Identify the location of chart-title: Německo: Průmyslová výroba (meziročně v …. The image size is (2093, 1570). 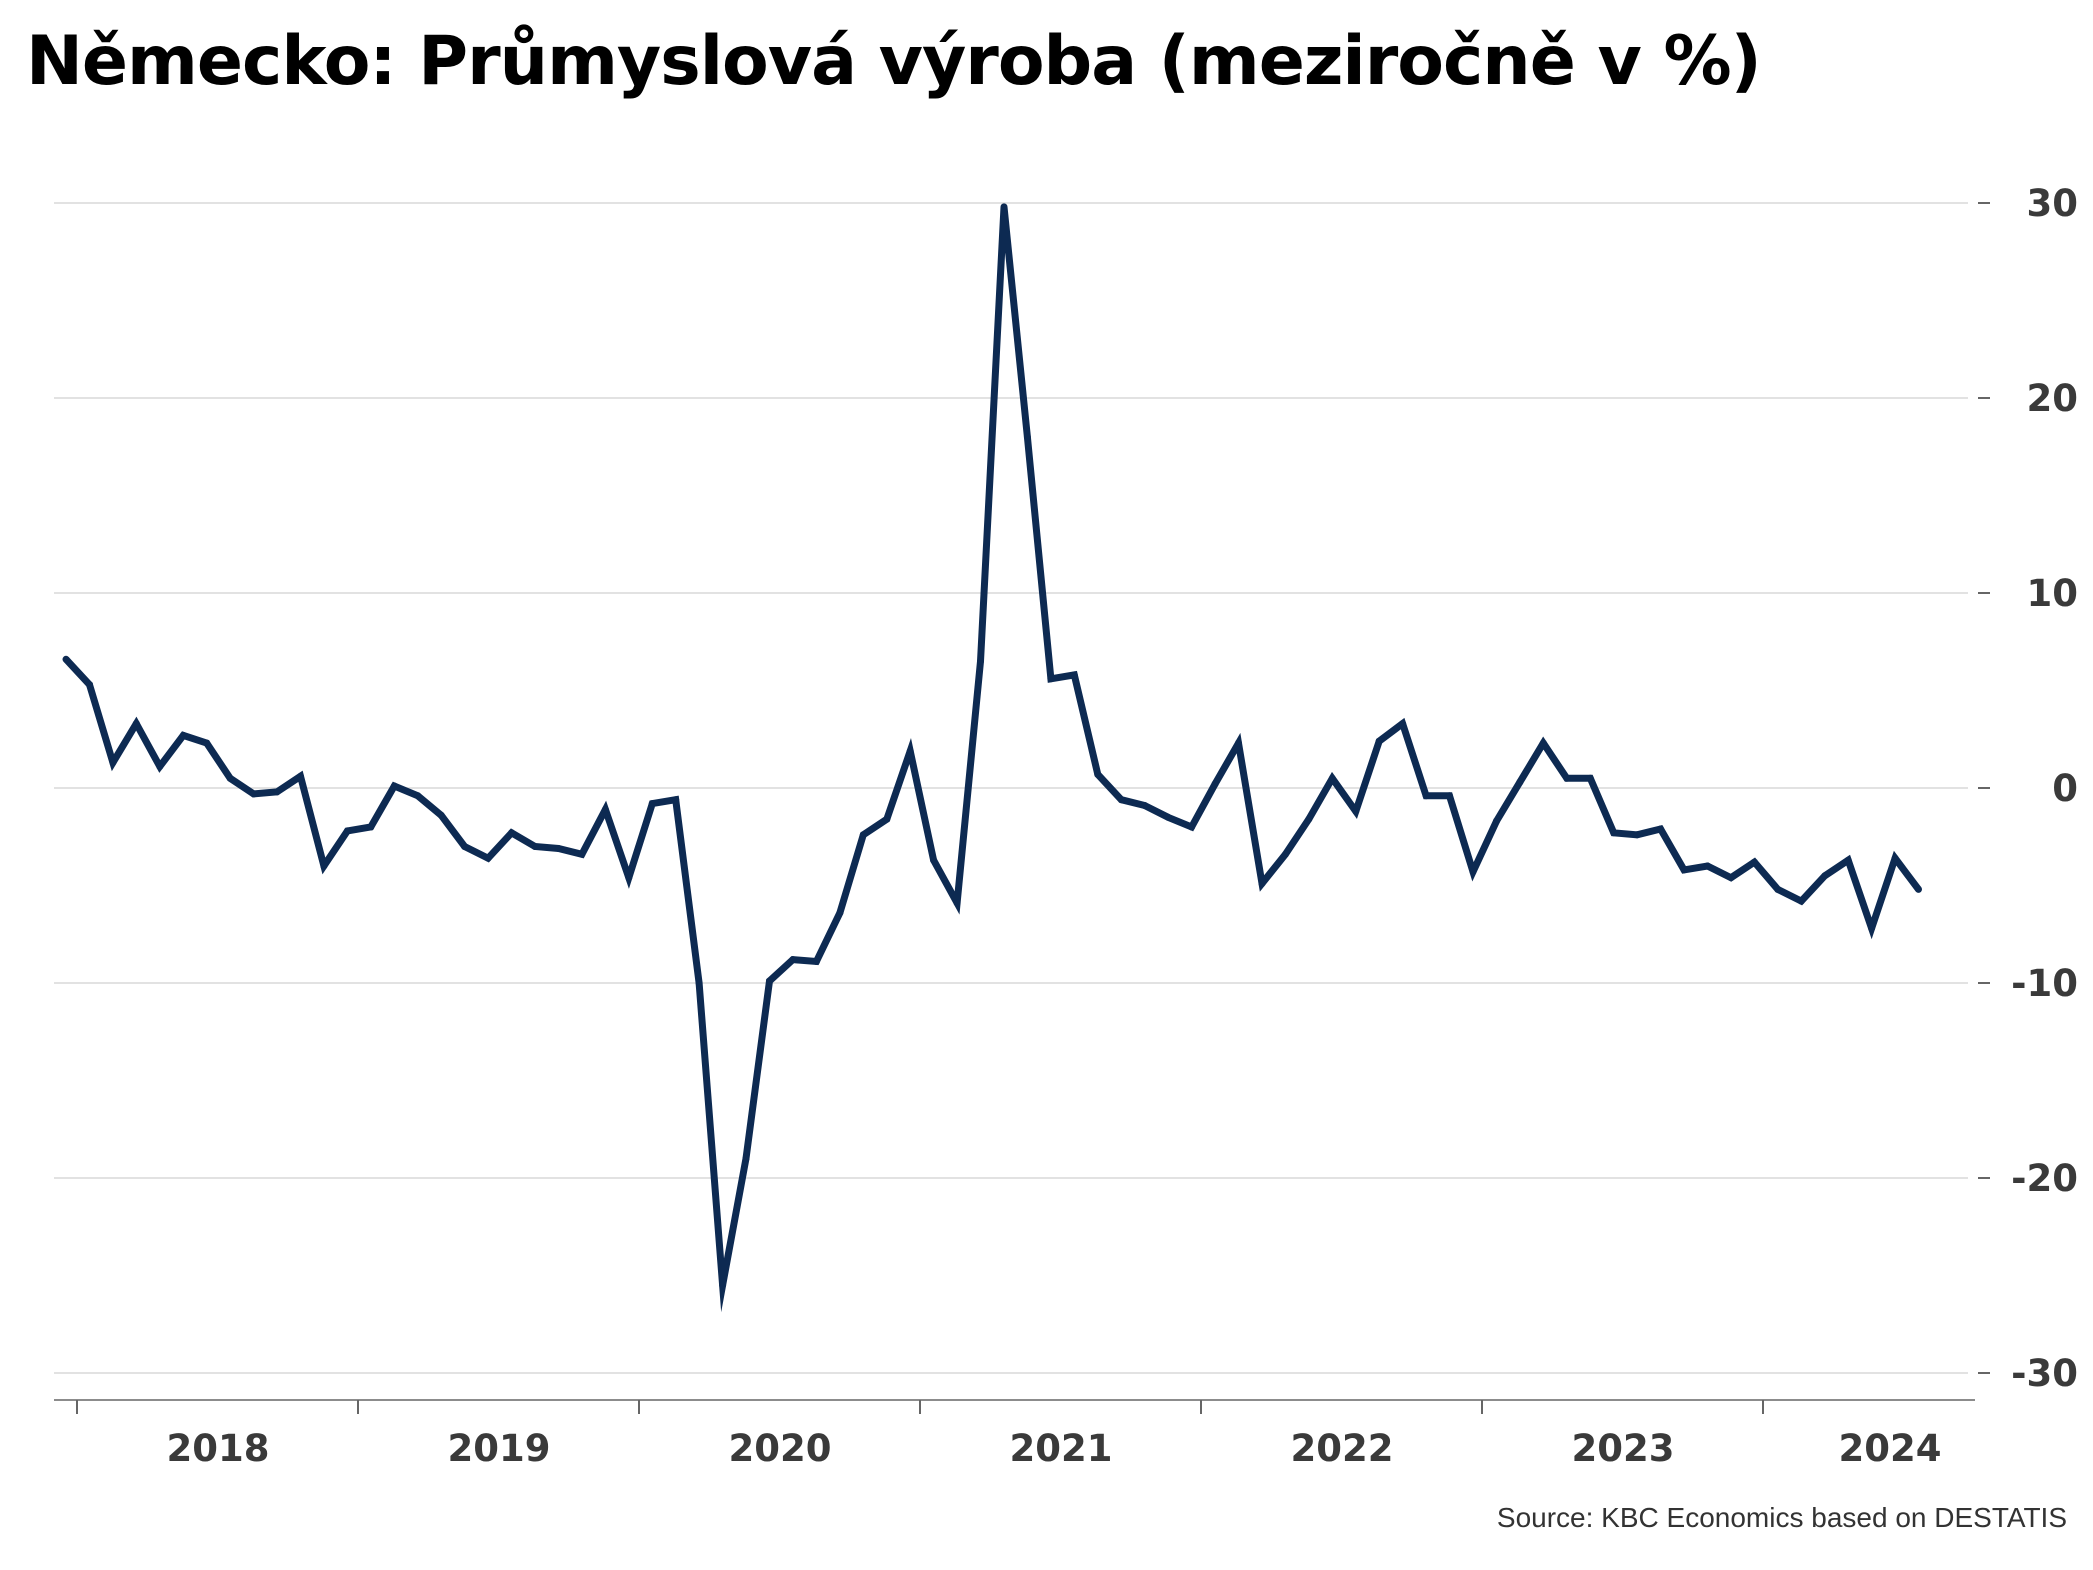
(894, 61).